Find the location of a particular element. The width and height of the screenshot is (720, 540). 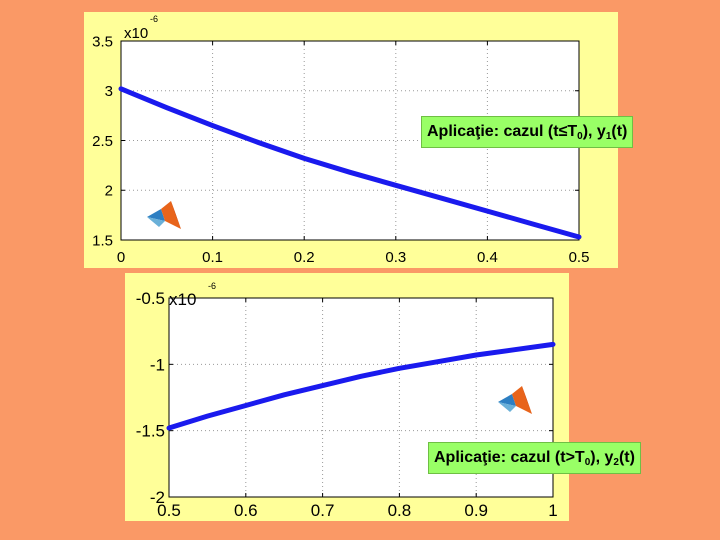

series-line is located at coordinates (361, 386).